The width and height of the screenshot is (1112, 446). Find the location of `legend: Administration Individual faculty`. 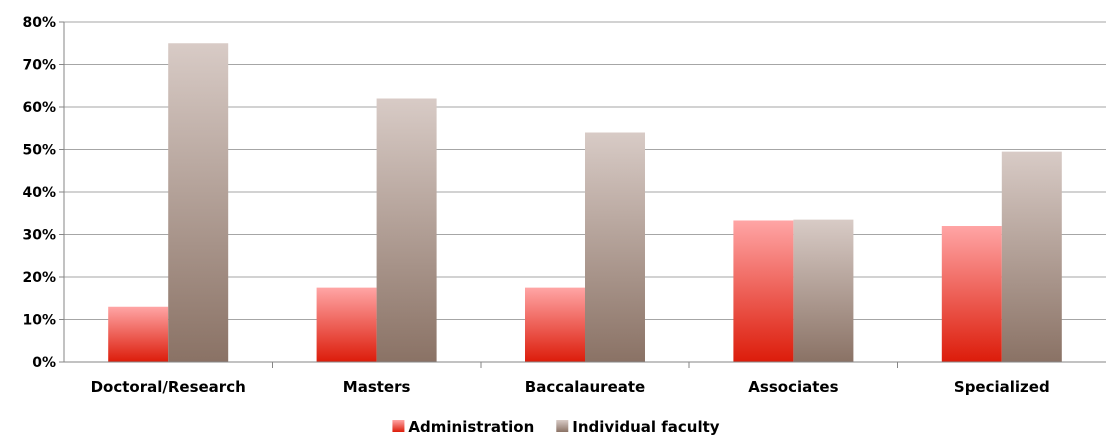

legend: Administration Individual faculty is located at coordinates (556, 427).